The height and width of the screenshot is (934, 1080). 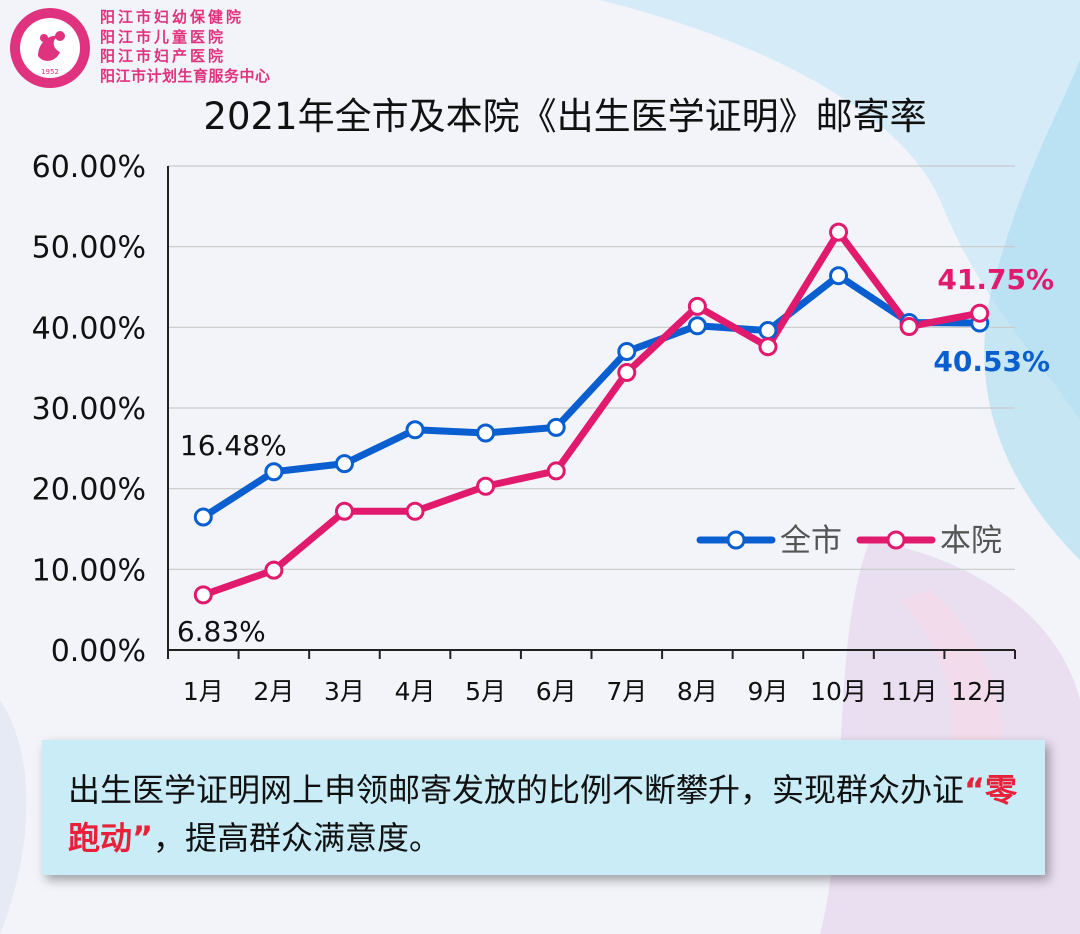 What do you see at coordinates (971, 541) in the screenshot?
I see `legend-label: 本院` at bounding box center [971, 541].